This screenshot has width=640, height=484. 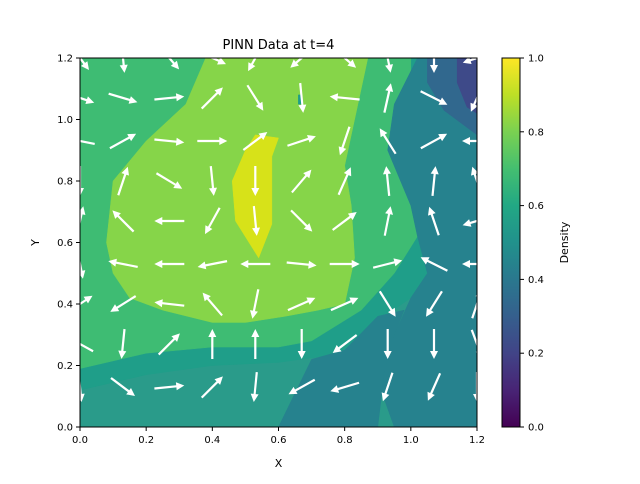 I want to click on colorbar-tick-label: 0.4, so click(x=536, y=280).